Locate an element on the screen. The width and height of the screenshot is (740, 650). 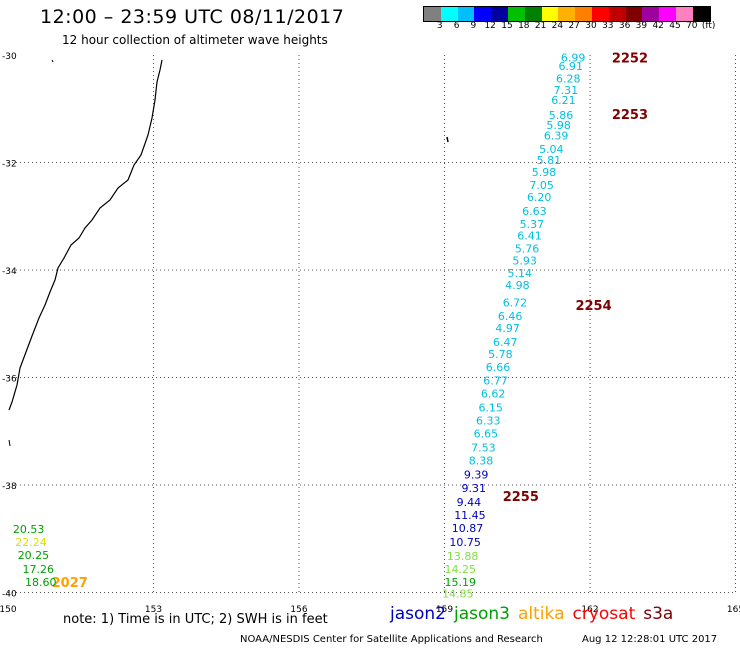
wave-height-color-scale is located at coordinates (567, 14).